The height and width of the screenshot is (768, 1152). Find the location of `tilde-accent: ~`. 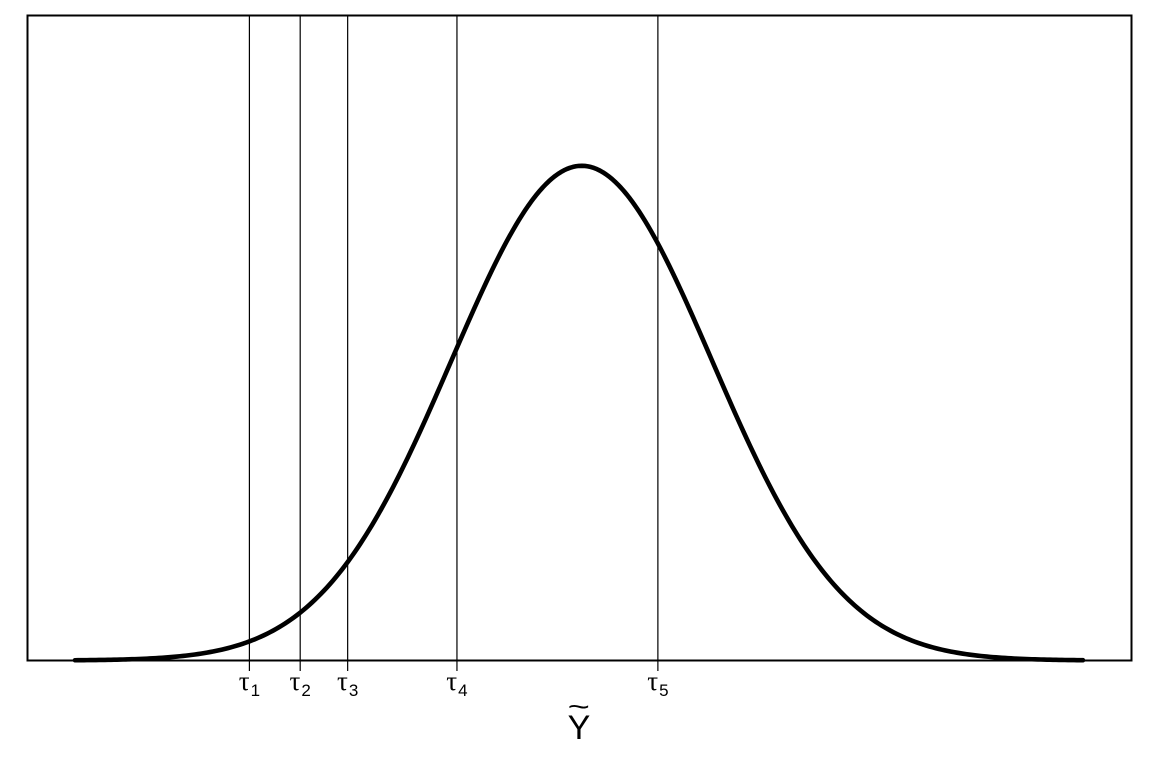

tilde-accent: ~ is located at coordinates (579, 706).